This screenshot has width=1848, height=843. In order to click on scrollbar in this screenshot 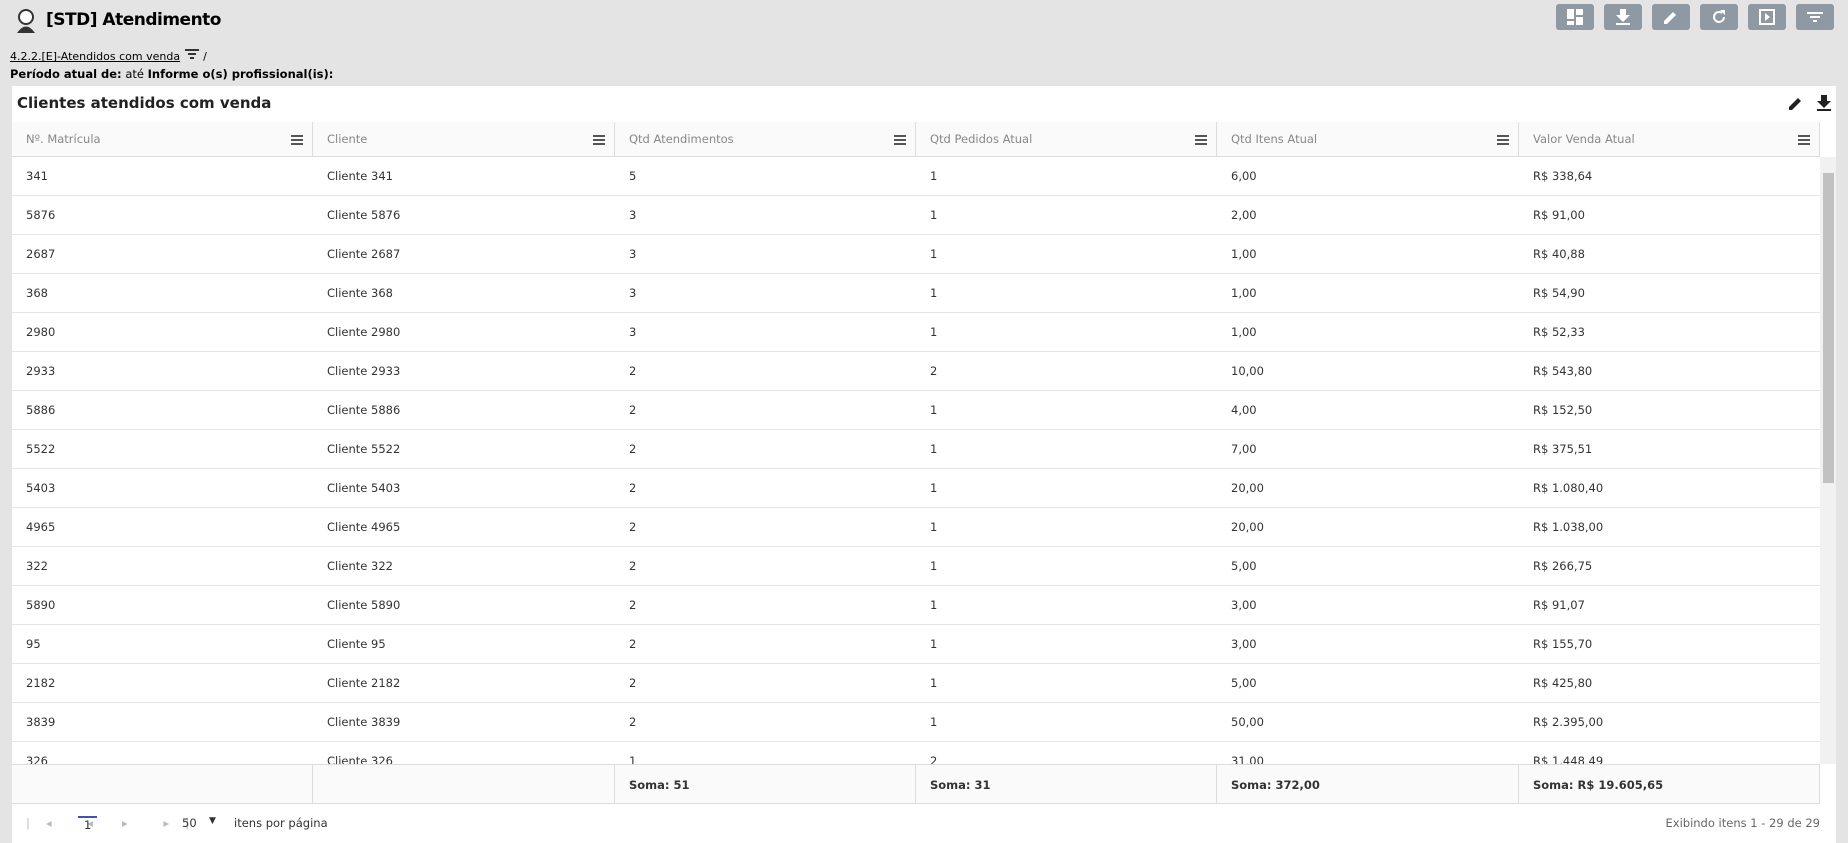, I will do `click(1828, 460)`.